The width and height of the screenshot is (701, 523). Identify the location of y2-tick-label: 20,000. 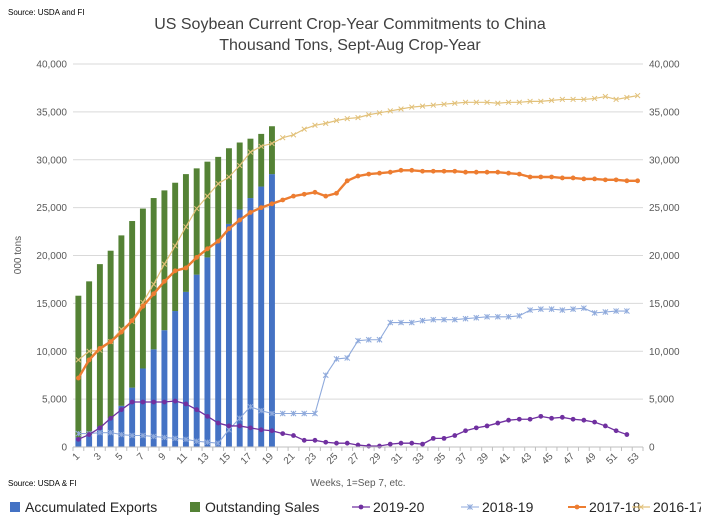
(664, 256).